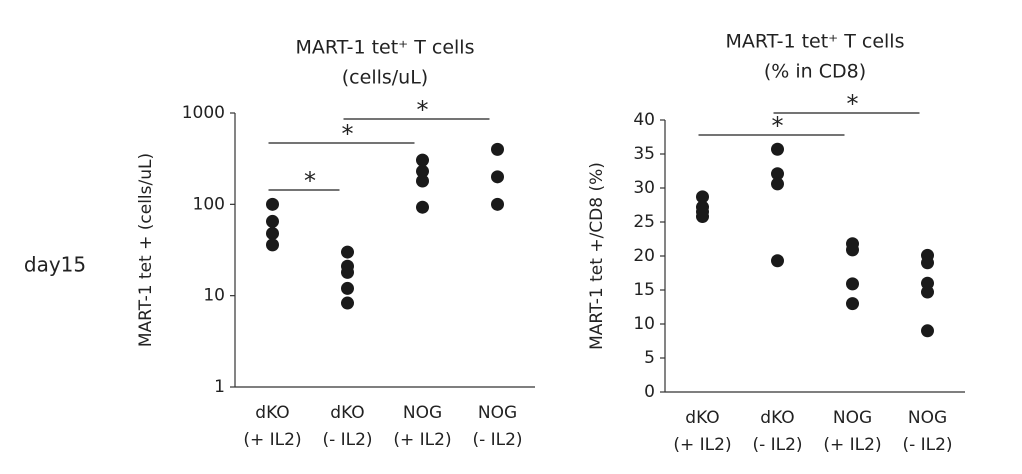 This screenshot has height=474, width=1022. I want to click on y-tick-label: 15, so click(644, 290).